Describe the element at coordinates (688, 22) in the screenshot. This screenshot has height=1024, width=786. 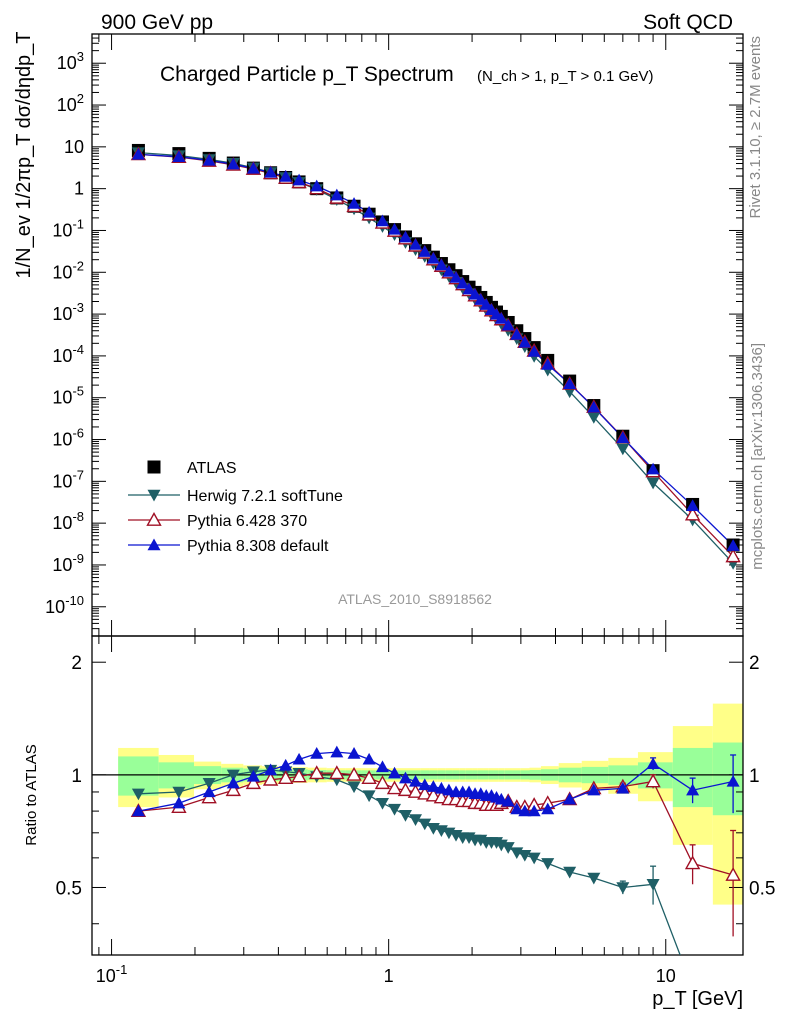
I see `category-label: Soft QCD` at that location.